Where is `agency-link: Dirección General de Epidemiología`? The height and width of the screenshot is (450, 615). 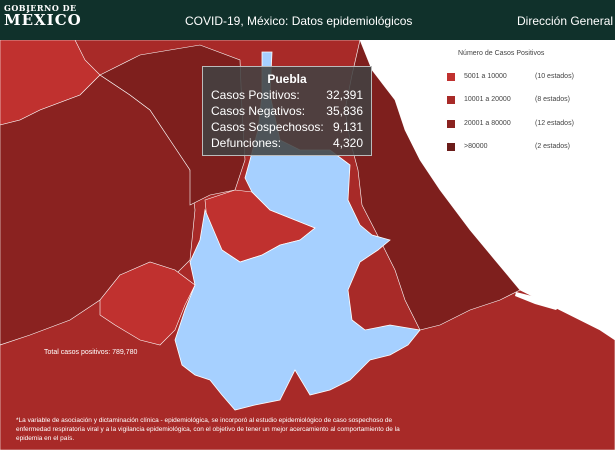 agency-link: Dirección General de Epidemiología is located at coordinates (566, 21).